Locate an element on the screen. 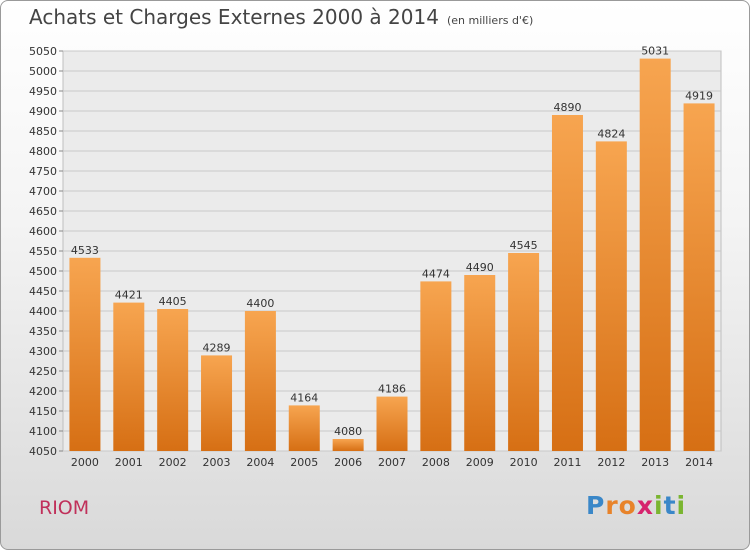 This screenshot has width=750, height=550. data-label: 4890 is located at coordinates (567, 107).